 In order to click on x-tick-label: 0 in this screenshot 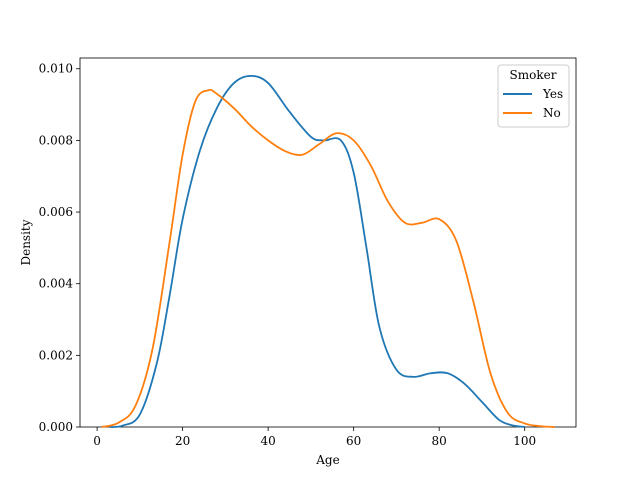, I will do `click(97, 441)`.